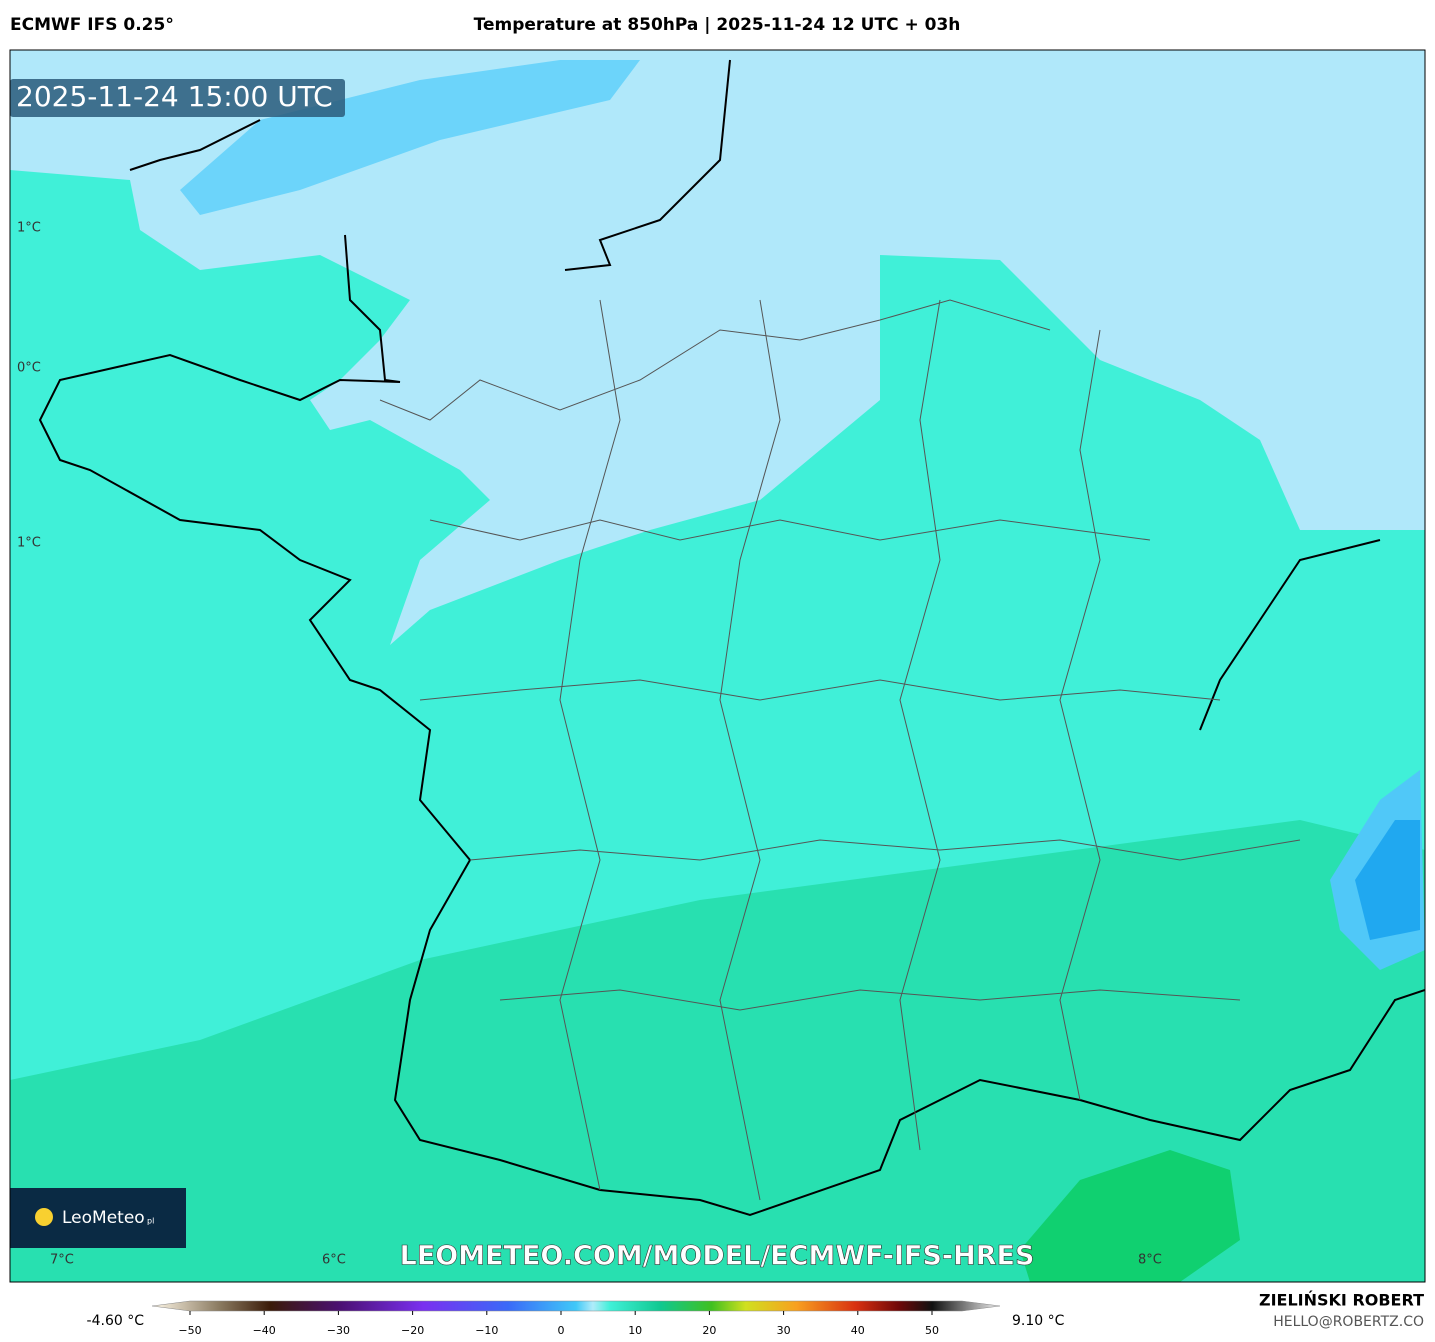  I want to click on logo: LeoMeteo, so click(103, 1218).